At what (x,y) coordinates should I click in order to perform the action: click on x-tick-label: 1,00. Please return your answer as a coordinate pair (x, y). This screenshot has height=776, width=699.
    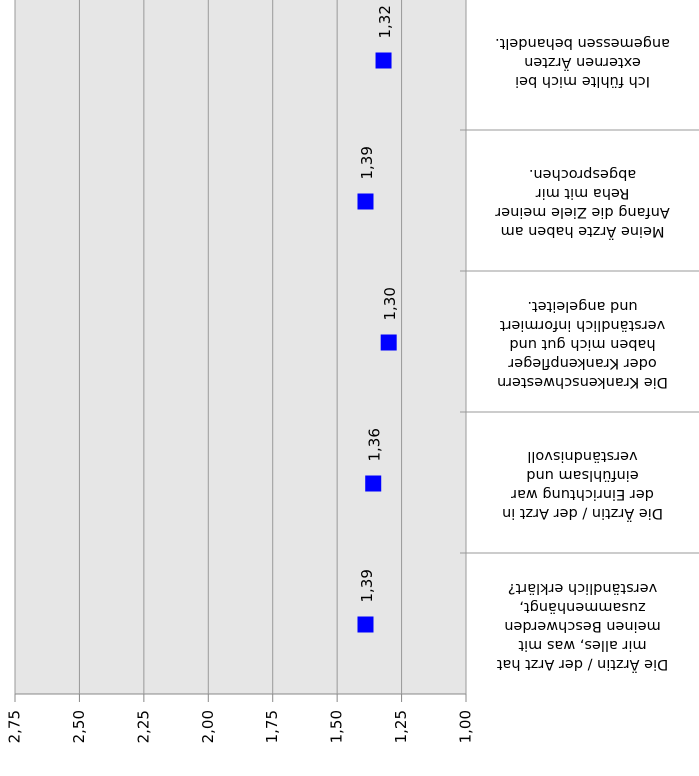
    Looking at the image, I should click on (466, 726).